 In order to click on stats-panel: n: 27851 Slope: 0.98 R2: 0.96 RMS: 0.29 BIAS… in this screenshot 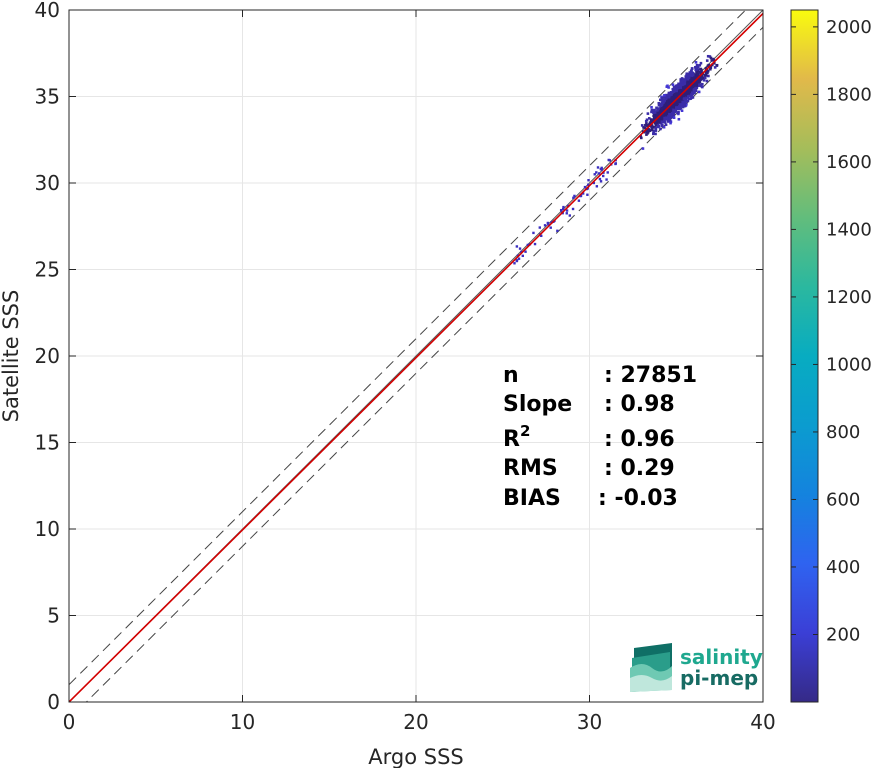, I will do `click(600, 437)`.